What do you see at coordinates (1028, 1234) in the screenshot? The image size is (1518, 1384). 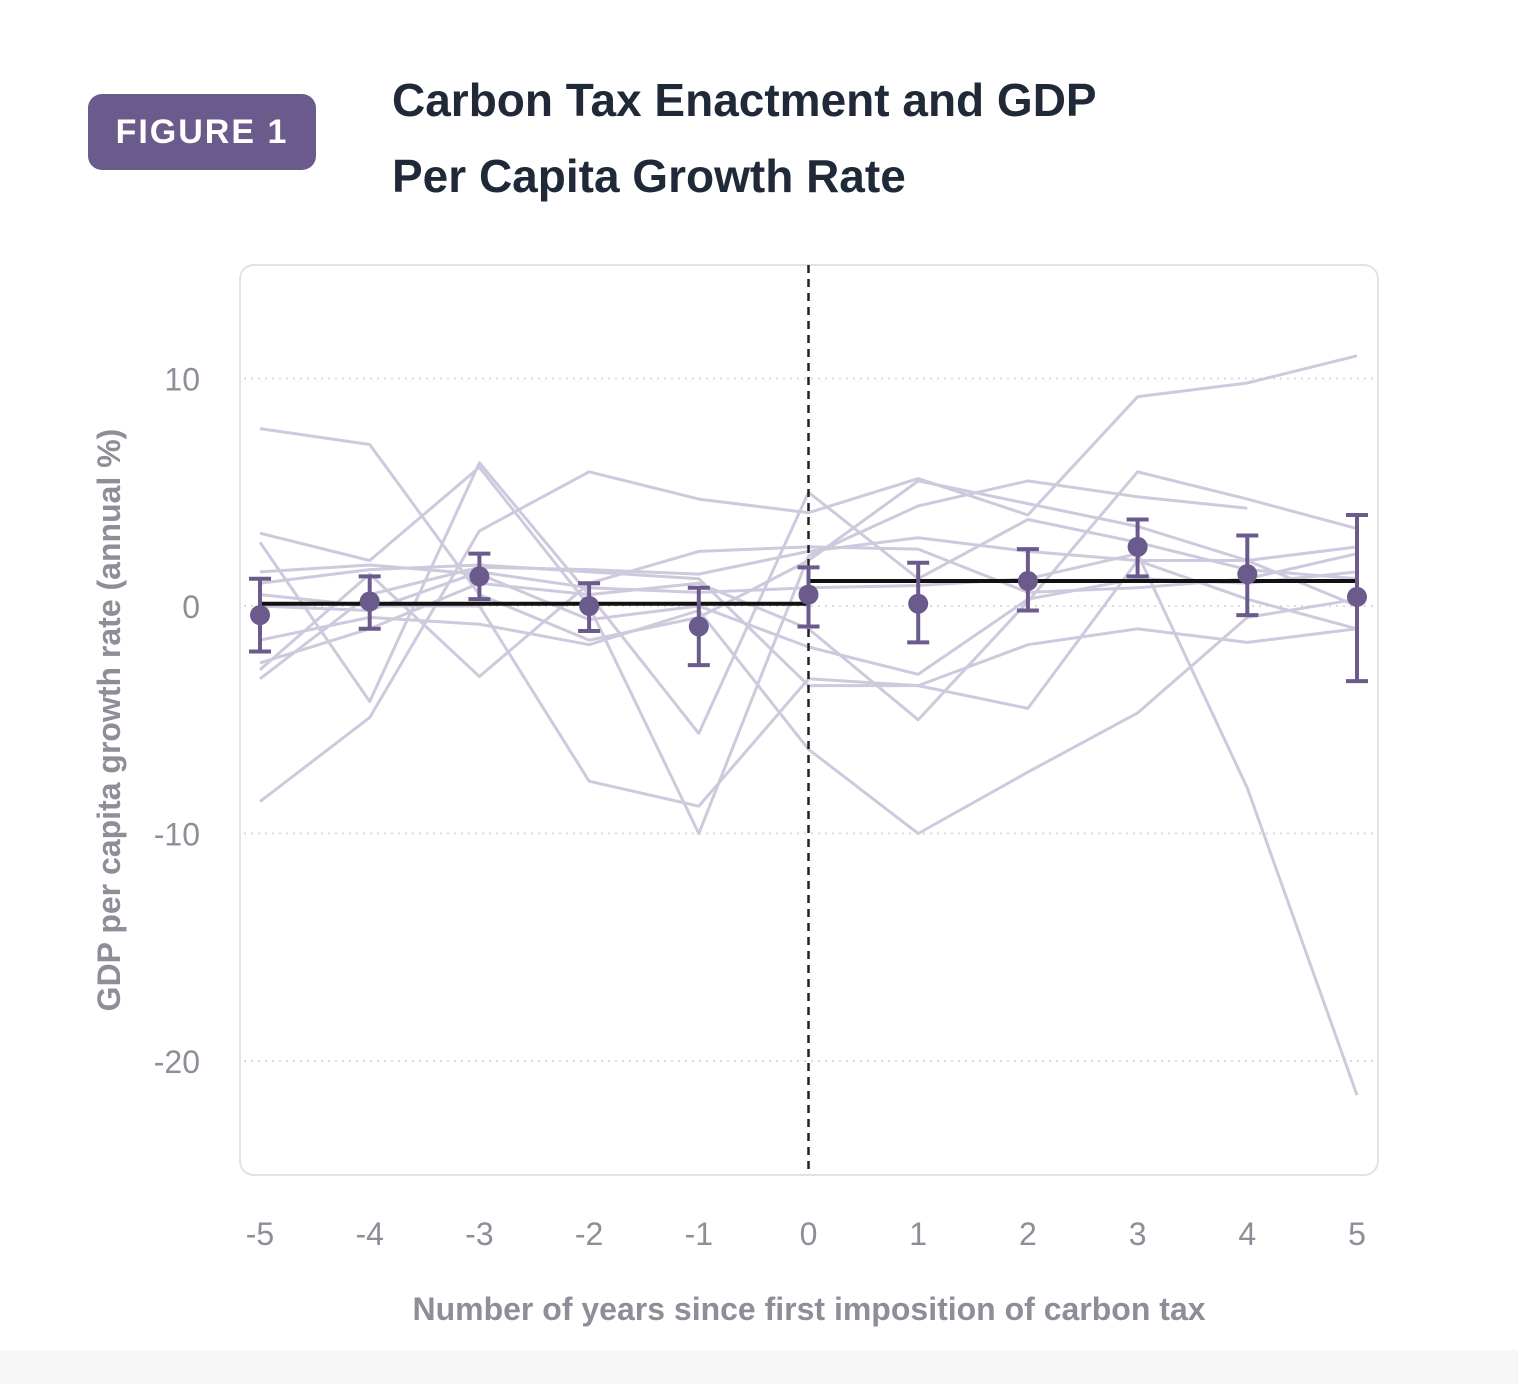 I see `x-tick-label: 2` at bounding box center [1028, 1234].